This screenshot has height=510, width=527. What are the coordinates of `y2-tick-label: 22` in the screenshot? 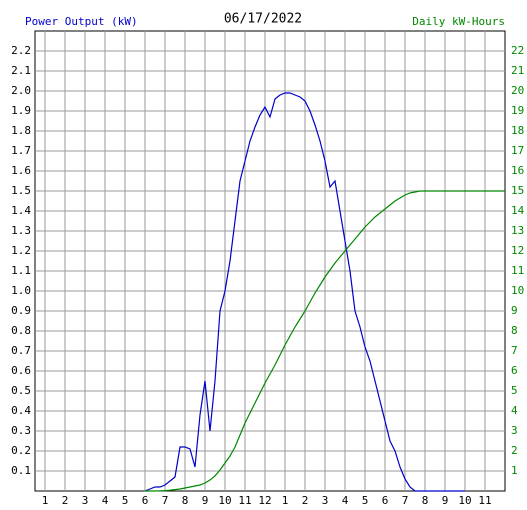 It's located at (517, 50).